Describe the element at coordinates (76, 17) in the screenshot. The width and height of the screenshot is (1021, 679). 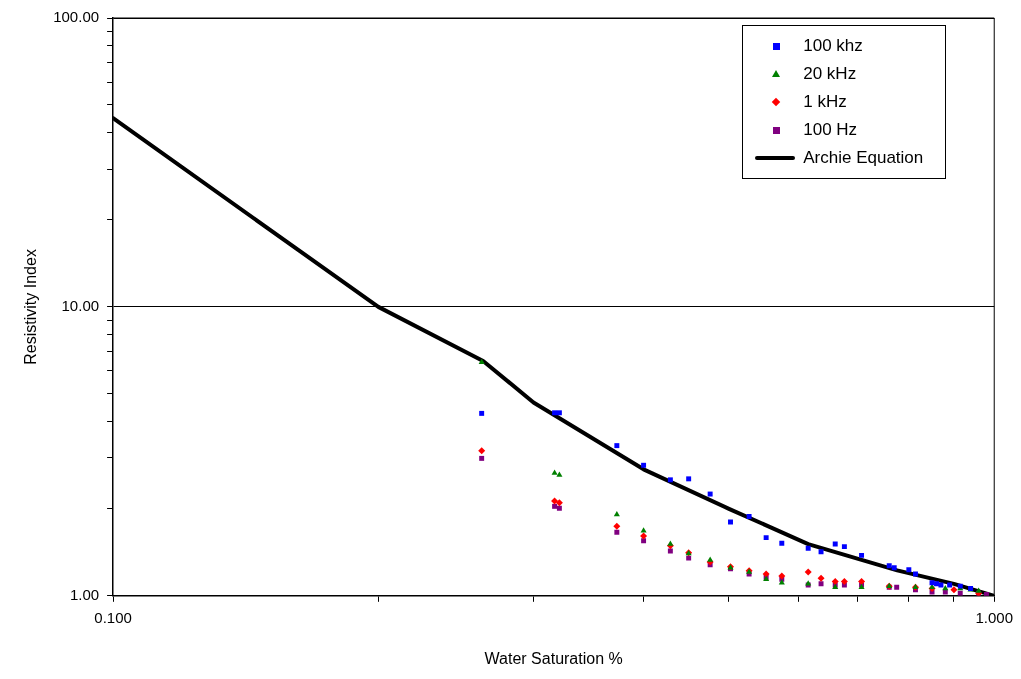
I see `y-tick-label: 100.00` at that location.